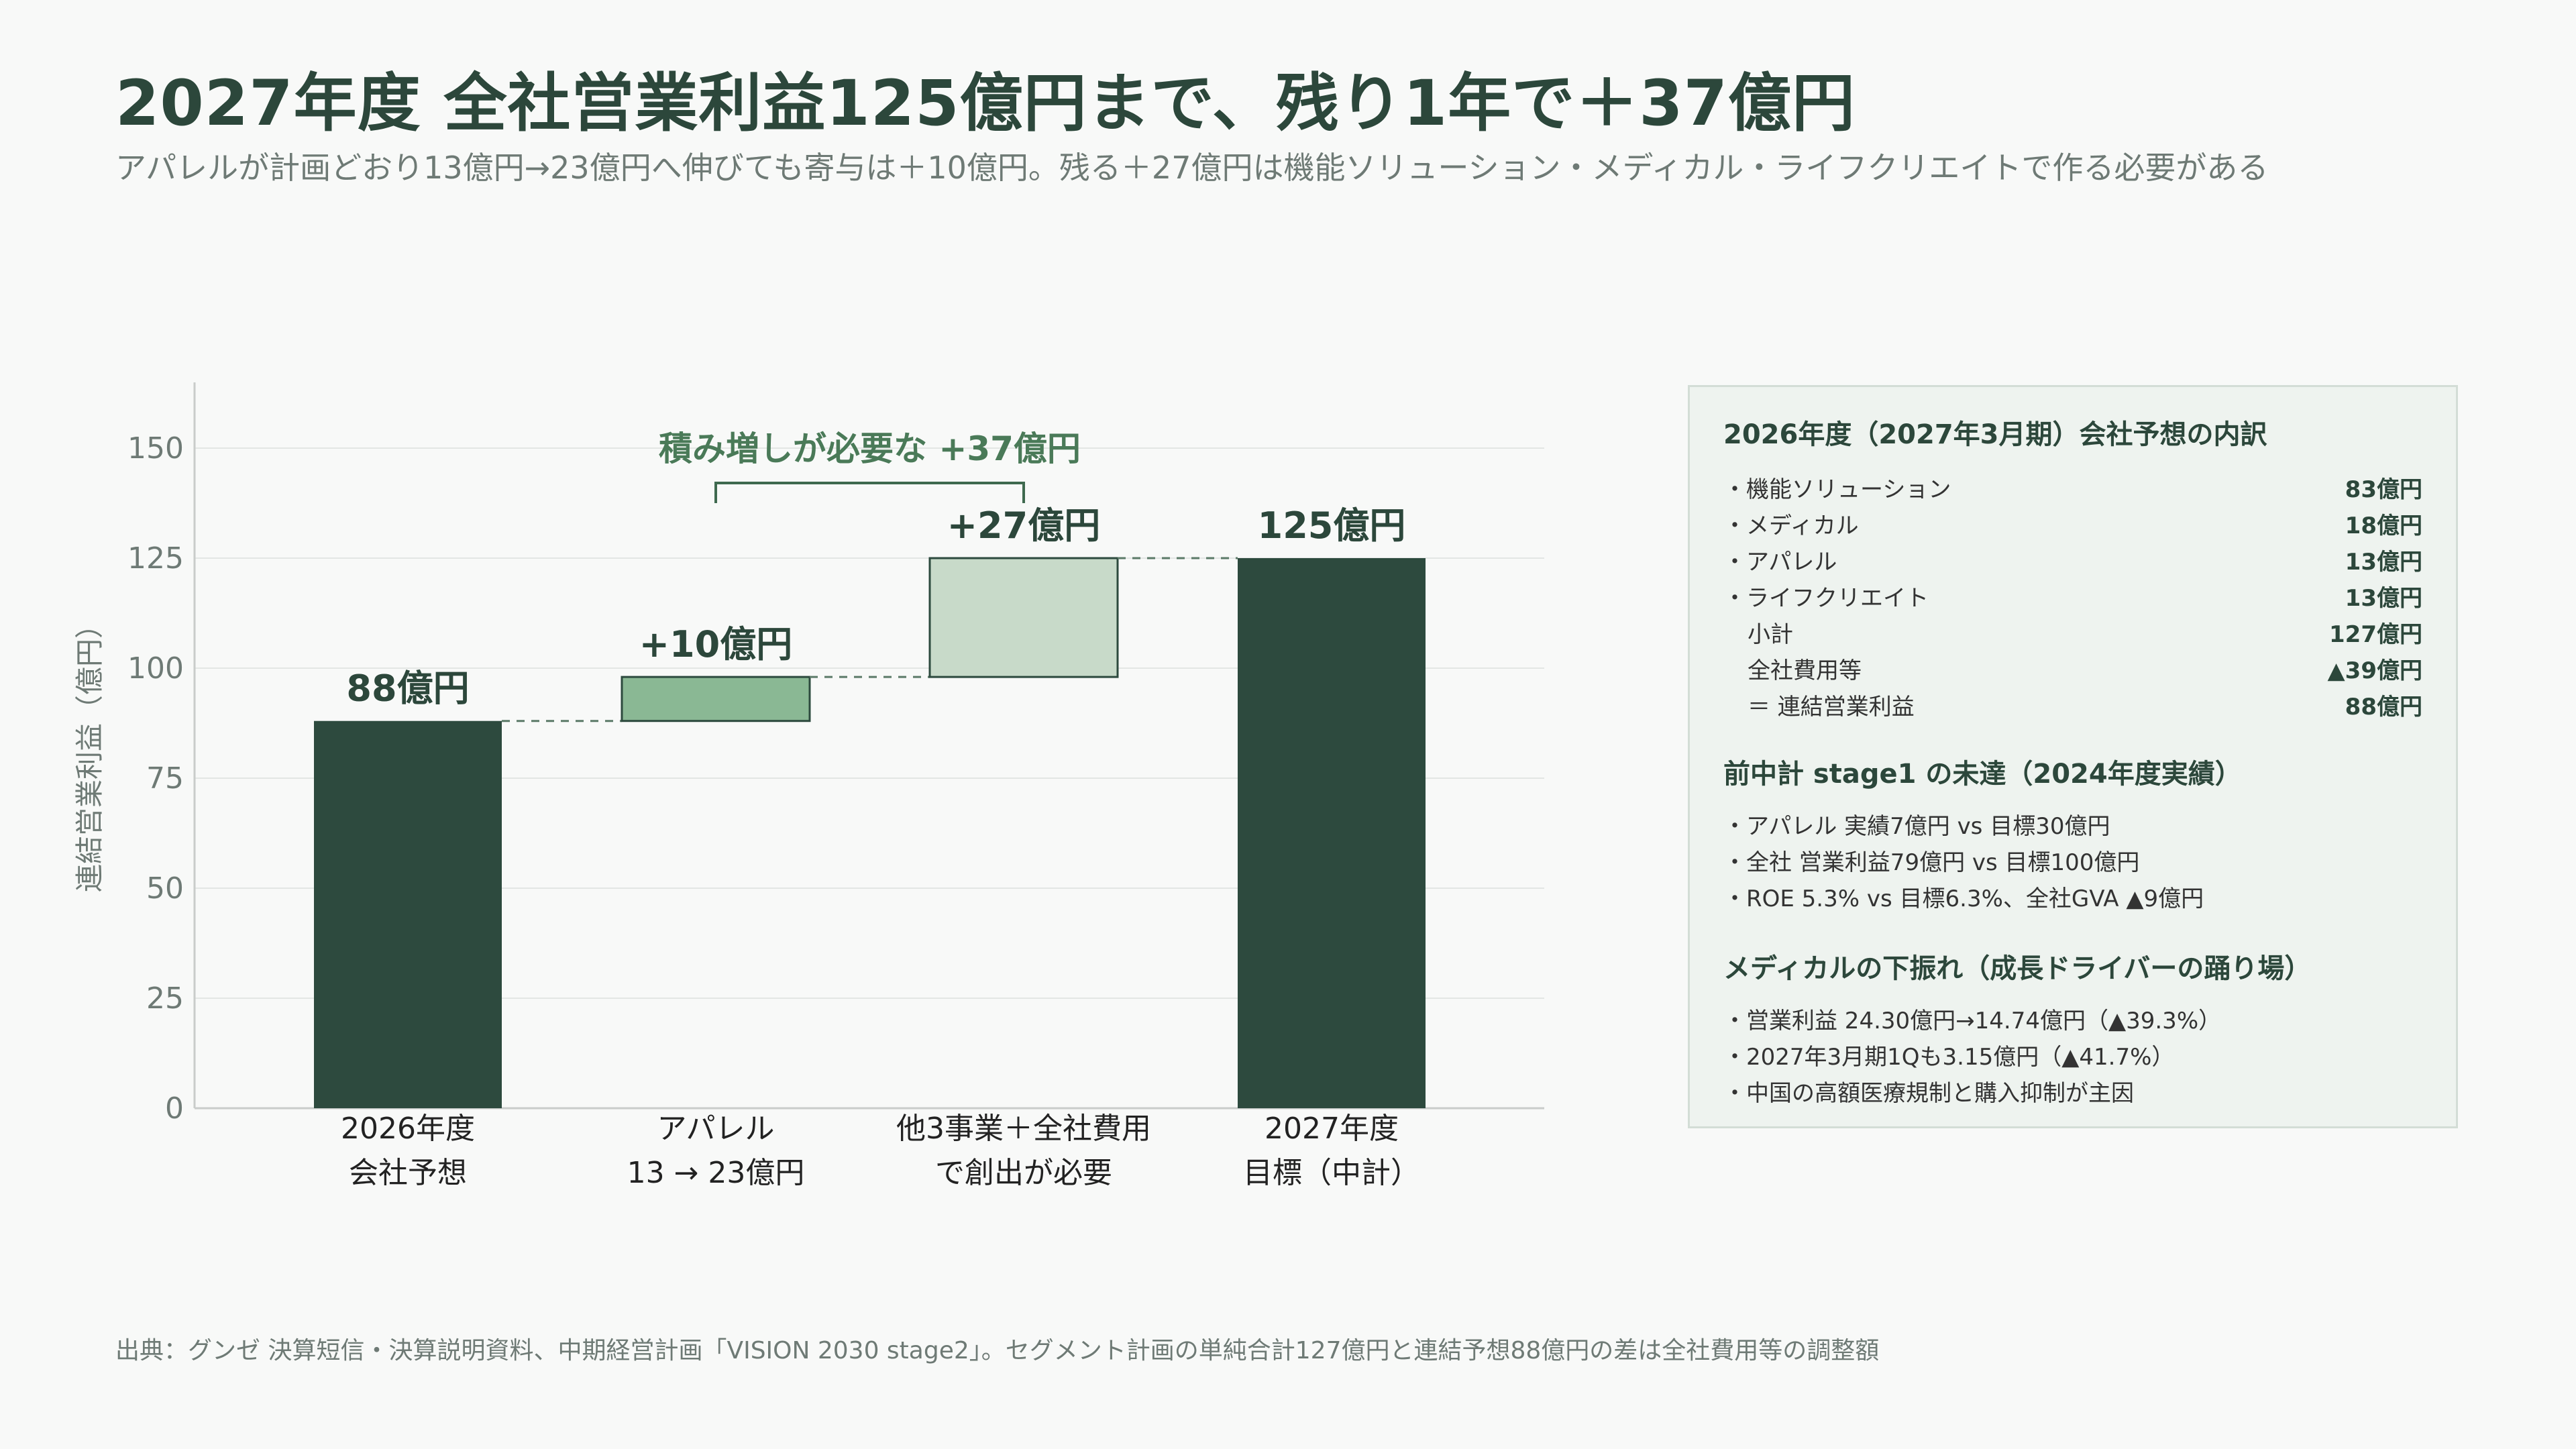 The height and width of the screenshot is (1449, 2576). Describe the element at coordinates (1928, 1093) in the screenshot. I see `panel-note: ・中国の高額医療規制と購入抑制が主因` at that location.